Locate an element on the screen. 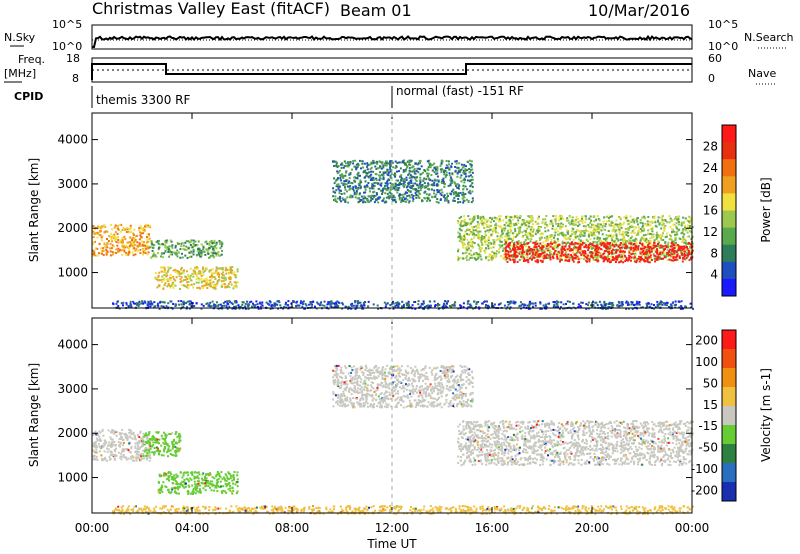  sky-label: N.Sky is located at coordinates (20, 37).